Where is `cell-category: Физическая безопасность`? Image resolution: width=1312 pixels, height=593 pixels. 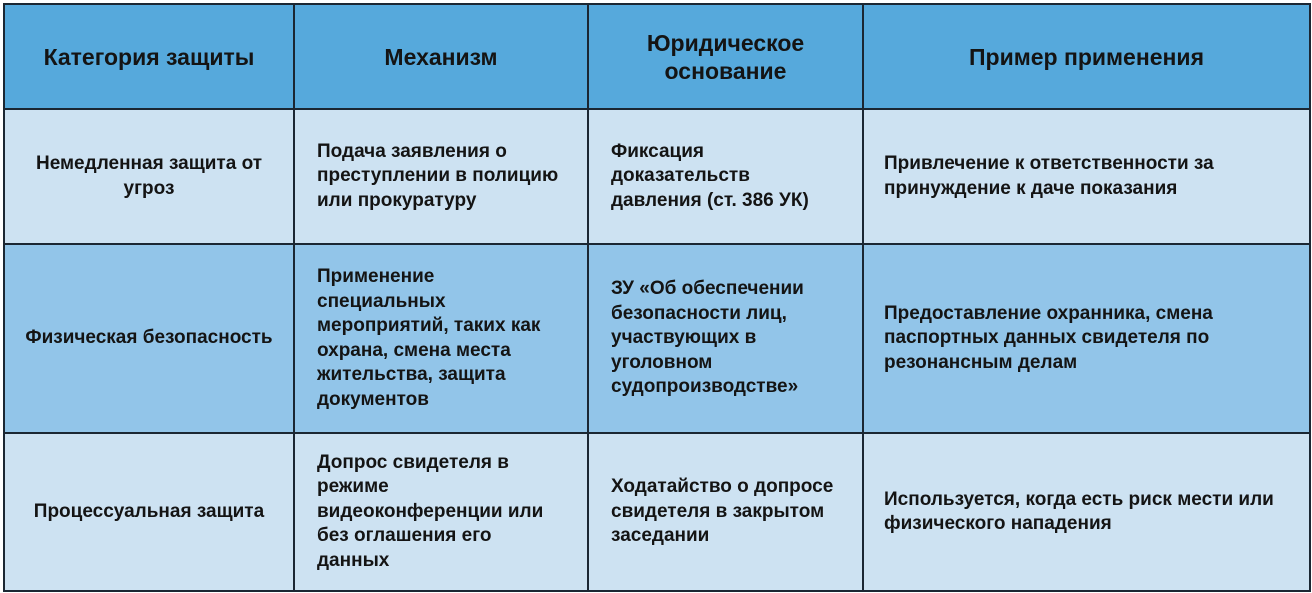
cell-category: Физическая безопасность is located at coordinates (149, 338).